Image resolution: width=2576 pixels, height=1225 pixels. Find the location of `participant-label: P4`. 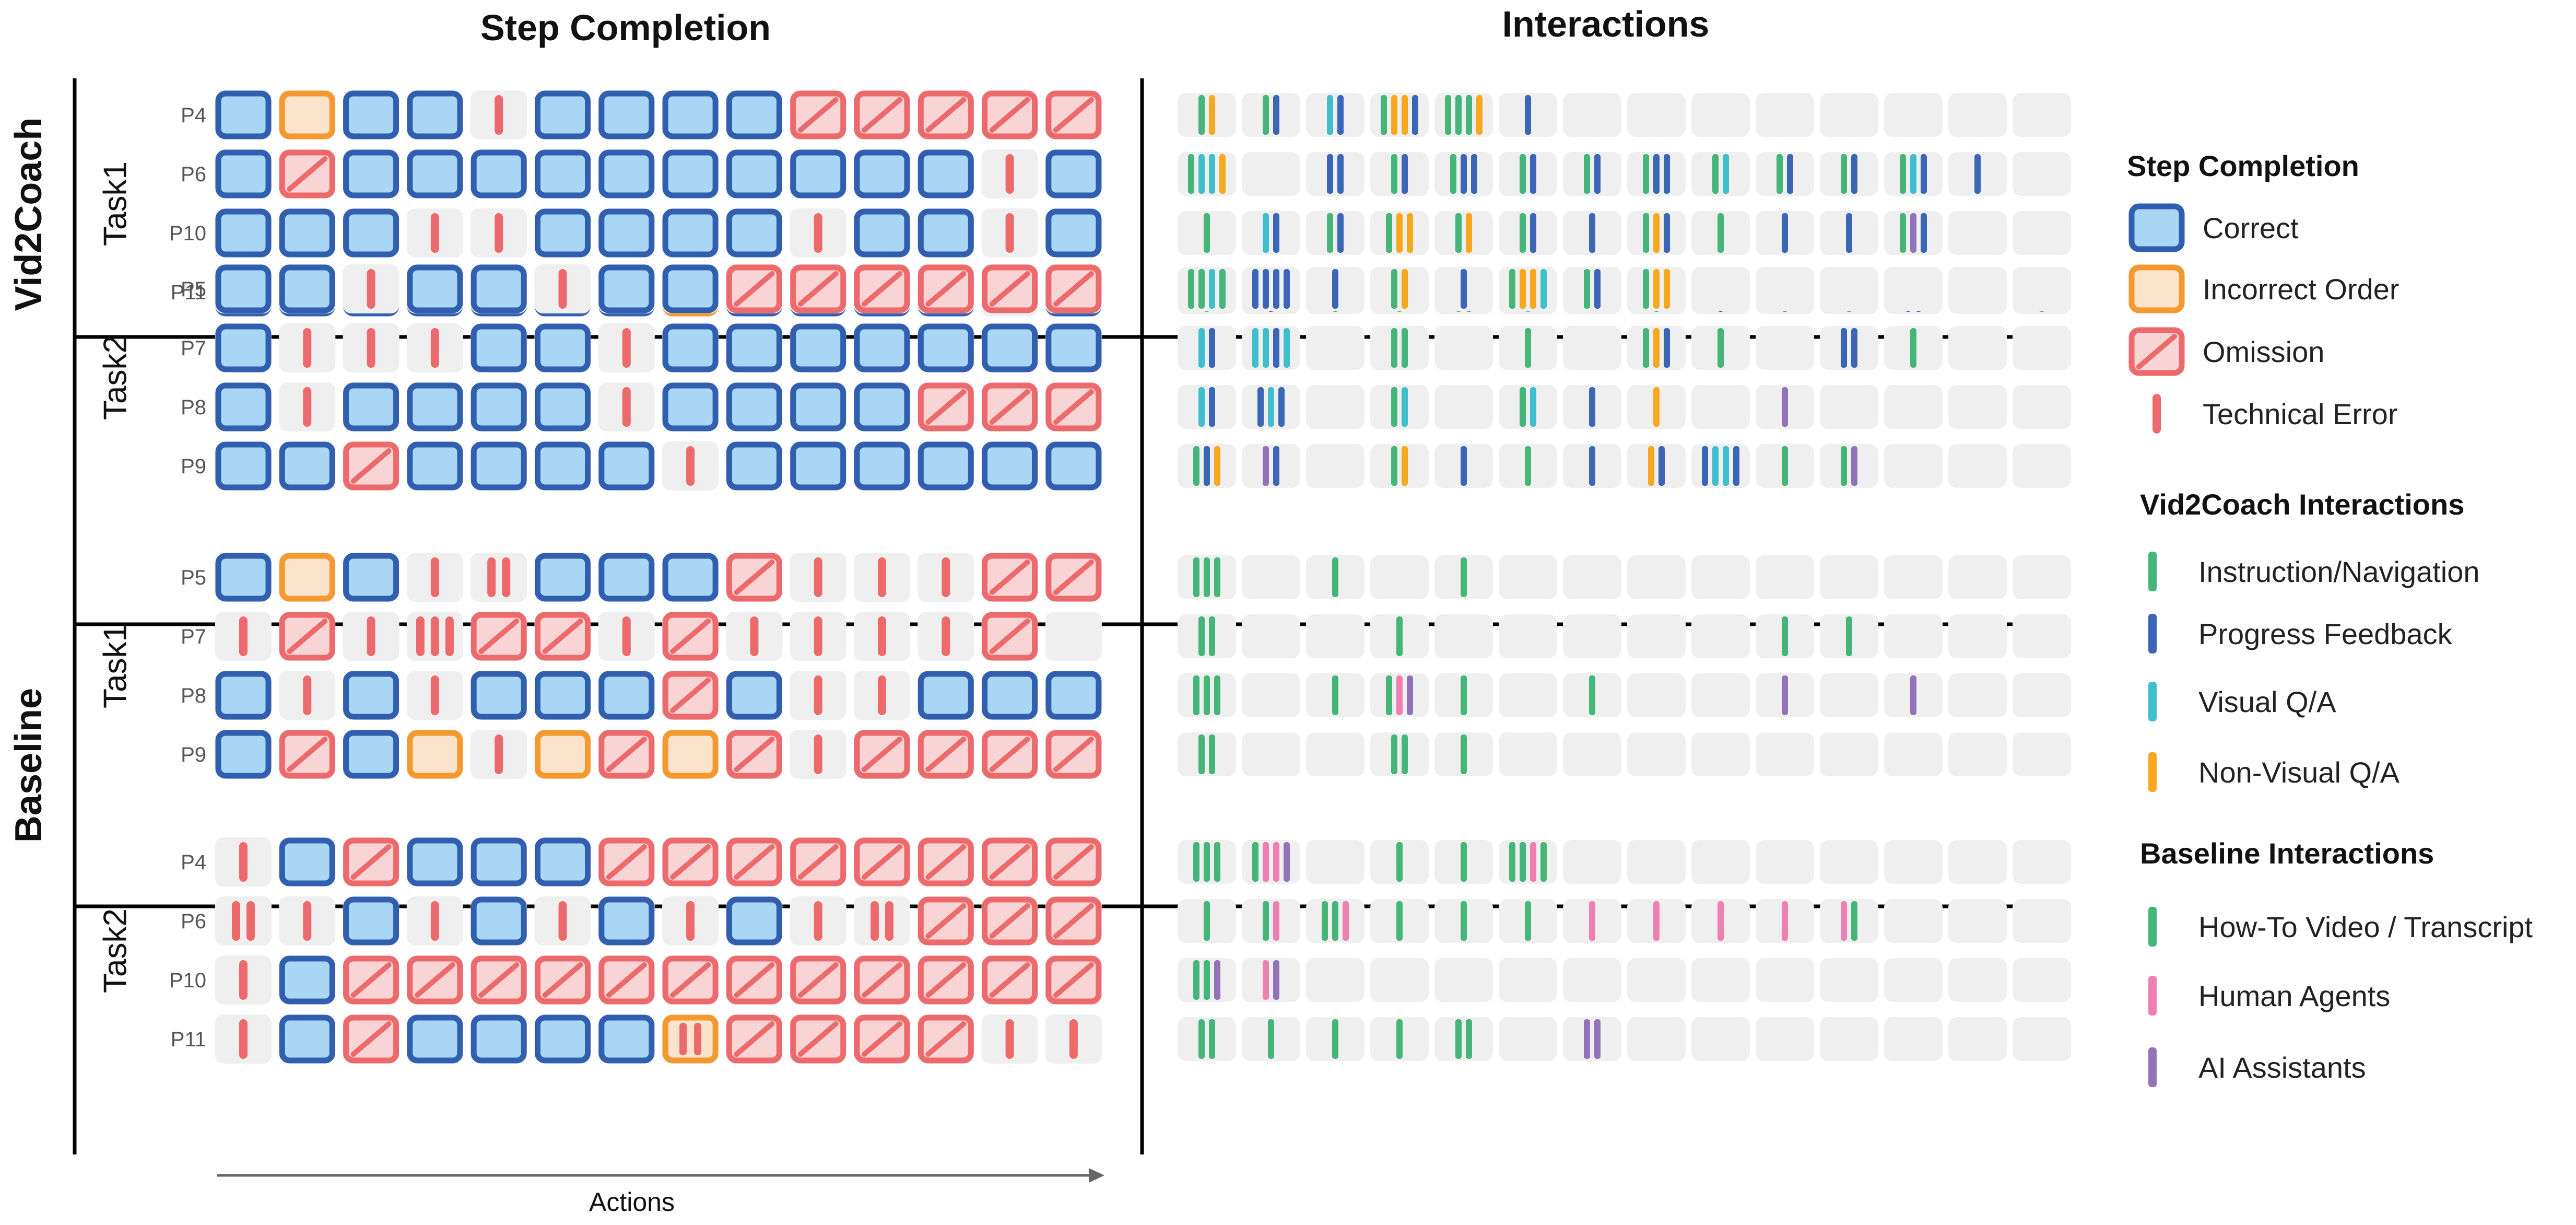

participant-label: P4 is located at coordinates (193, 115).